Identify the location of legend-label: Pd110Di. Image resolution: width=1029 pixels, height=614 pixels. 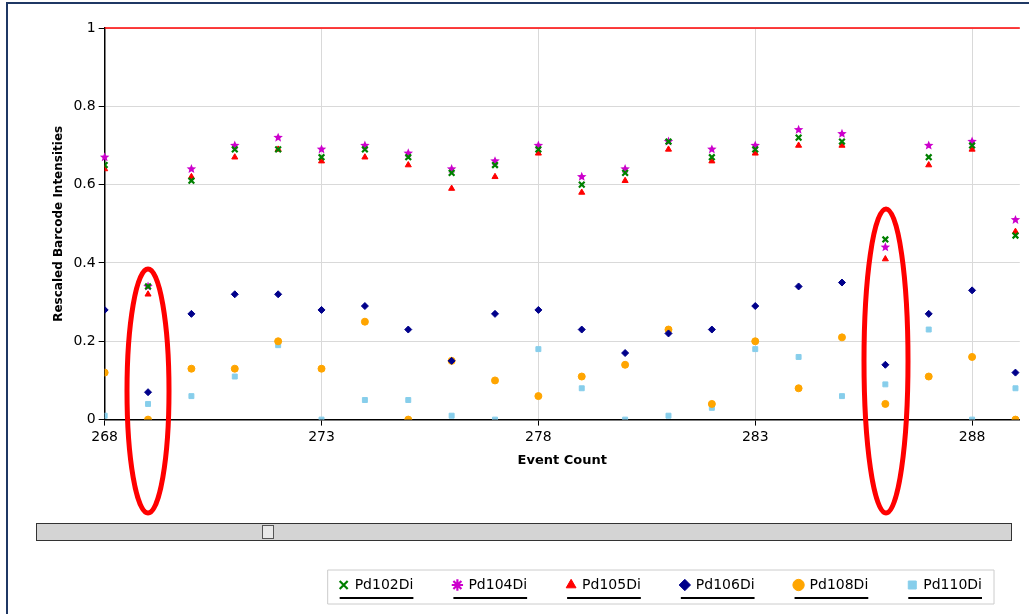
(953, 583).